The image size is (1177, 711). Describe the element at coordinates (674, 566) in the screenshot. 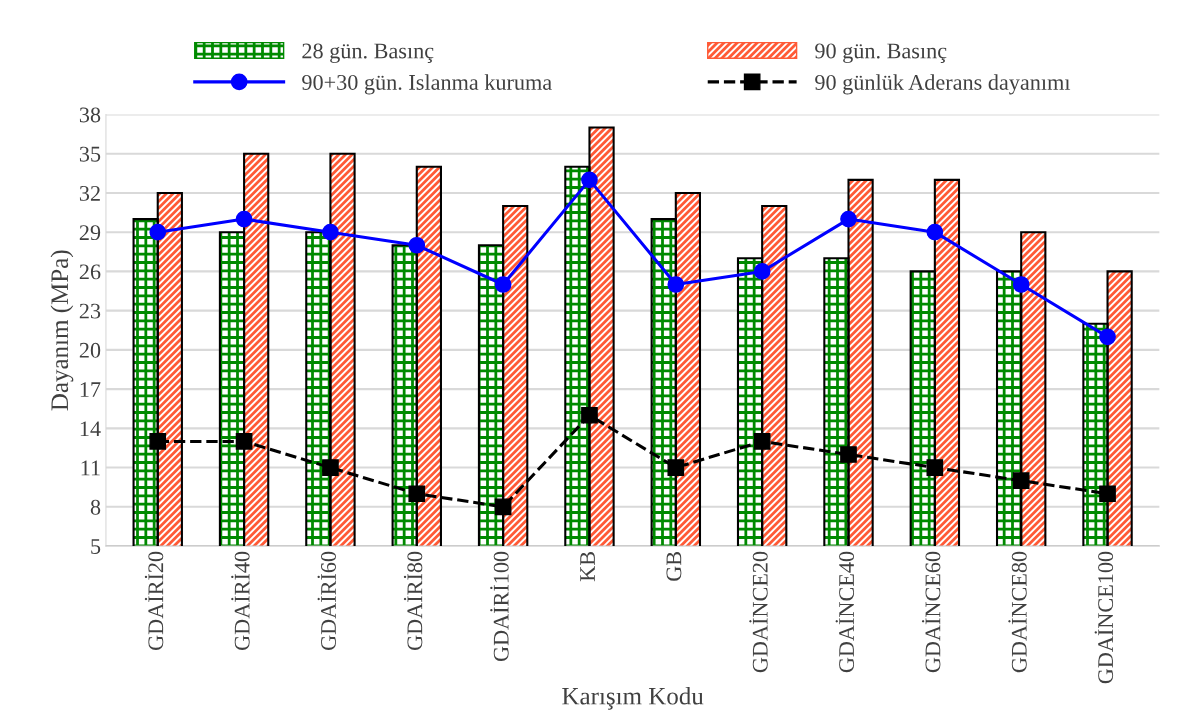

I see `x-tick-label: GB` at that location.